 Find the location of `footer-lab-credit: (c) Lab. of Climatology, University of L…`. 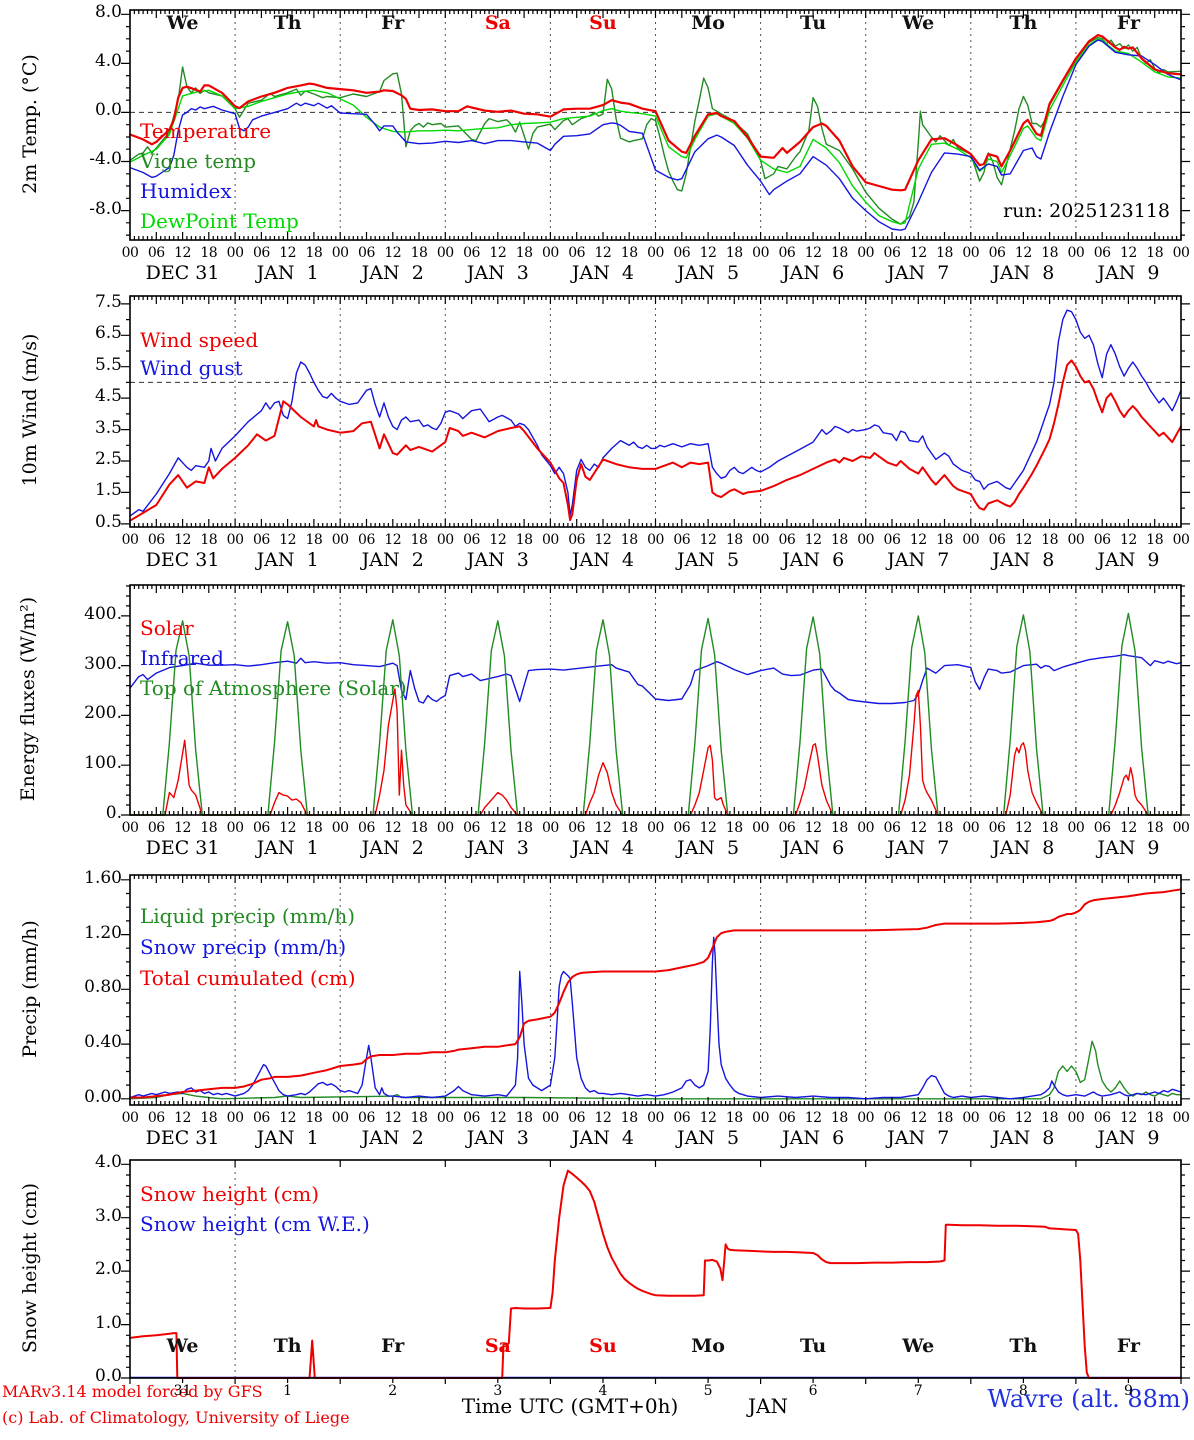

footer-lab-credit: (c) Lab. of Climatology, University of L… is located at coordinates (176, 1417).